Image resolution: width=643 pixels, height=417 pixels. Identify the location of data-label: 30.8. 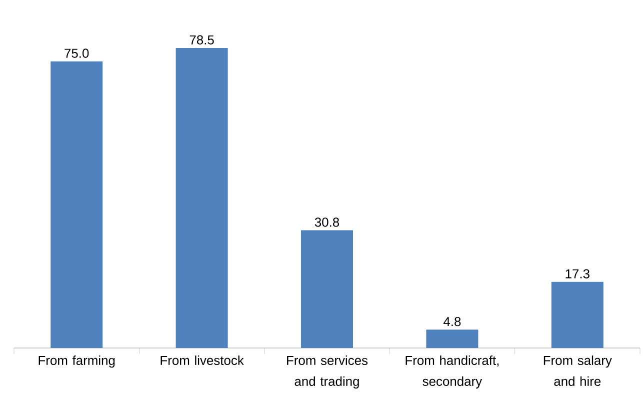
(327, 222).